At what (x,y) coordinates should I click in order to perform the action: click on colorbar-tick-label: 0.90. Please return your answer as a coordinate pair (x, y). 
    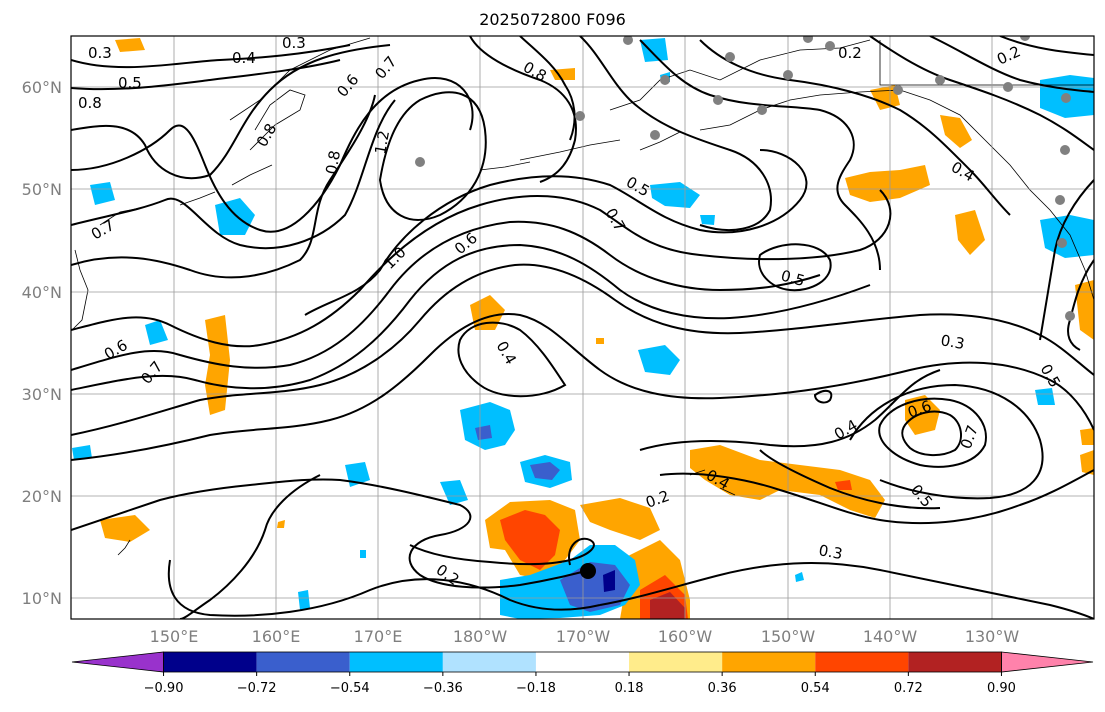
    Looking at the image, I should click on (1001, 688).